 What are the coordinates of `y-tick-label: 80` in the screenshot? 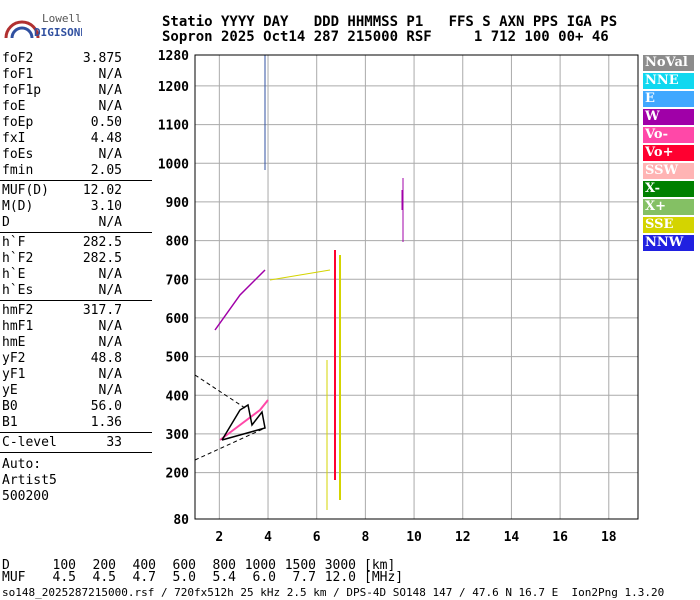 It's located at (181, 520).